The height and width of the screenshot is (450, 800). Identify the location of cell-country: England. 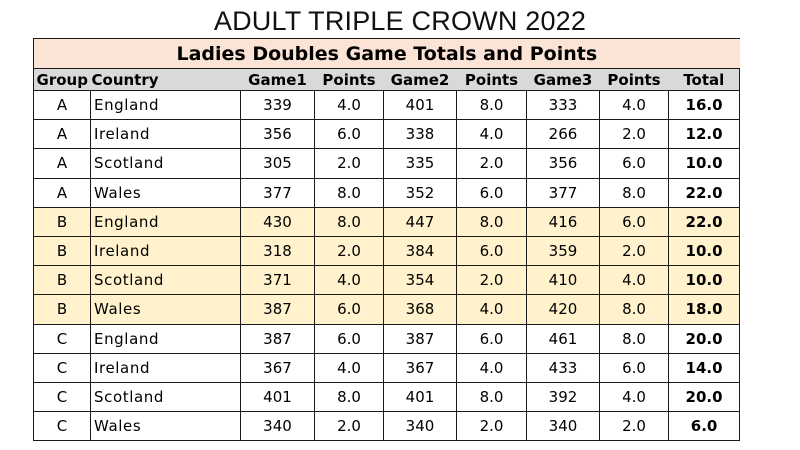
(165, 338).